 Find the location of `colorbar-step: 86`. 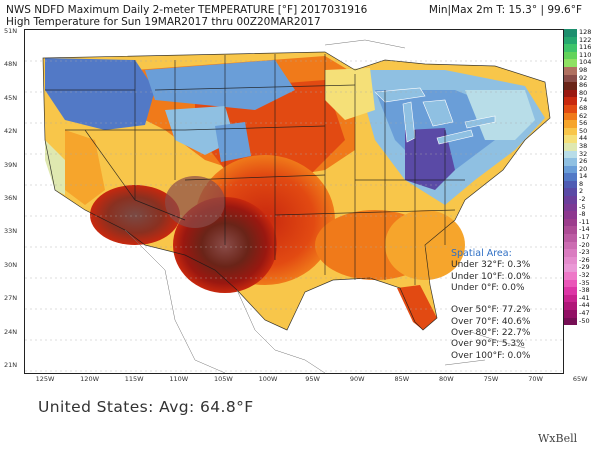

colorbar-step: 86 is located at coordinates (582, 85).